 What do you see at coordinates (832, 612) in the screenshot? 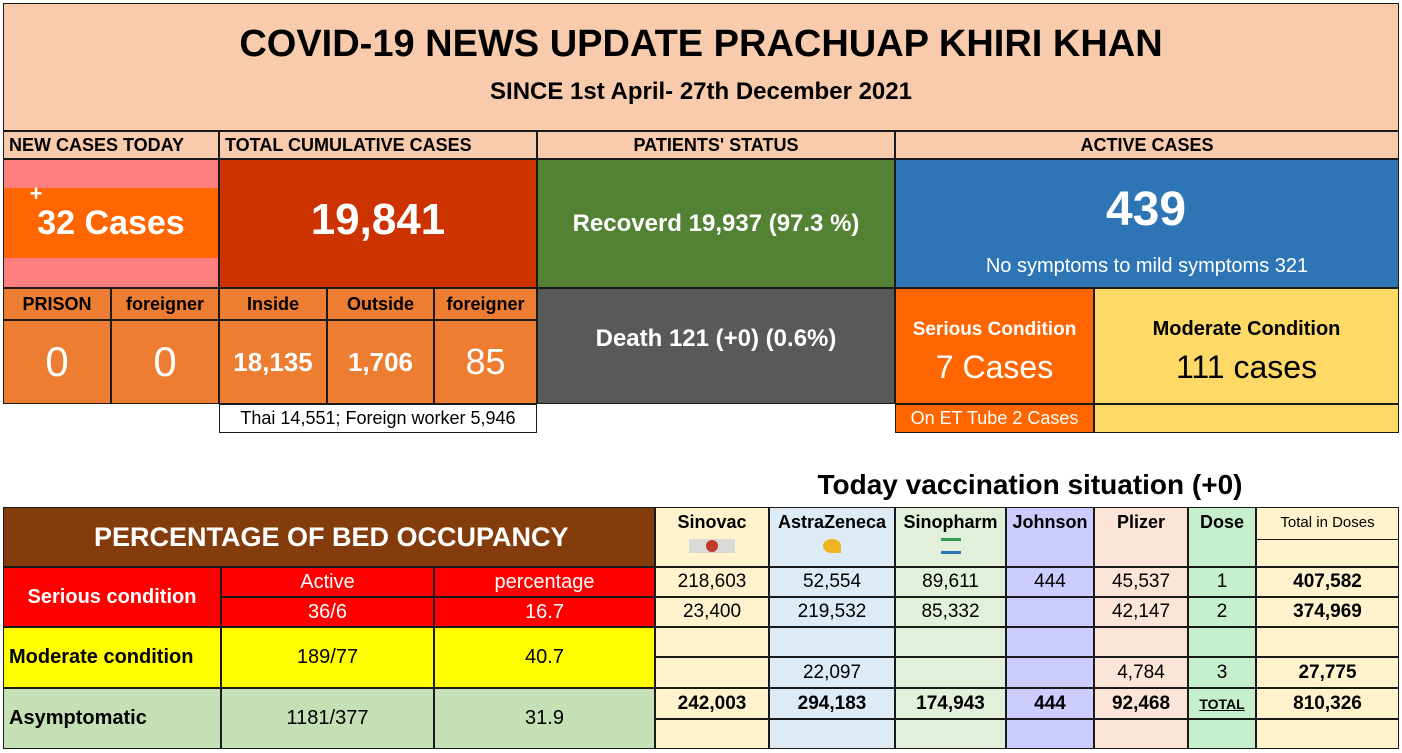
I see `vax-cell-astrazeneca-row-2: 219,532` at bounding box center [832, 612].